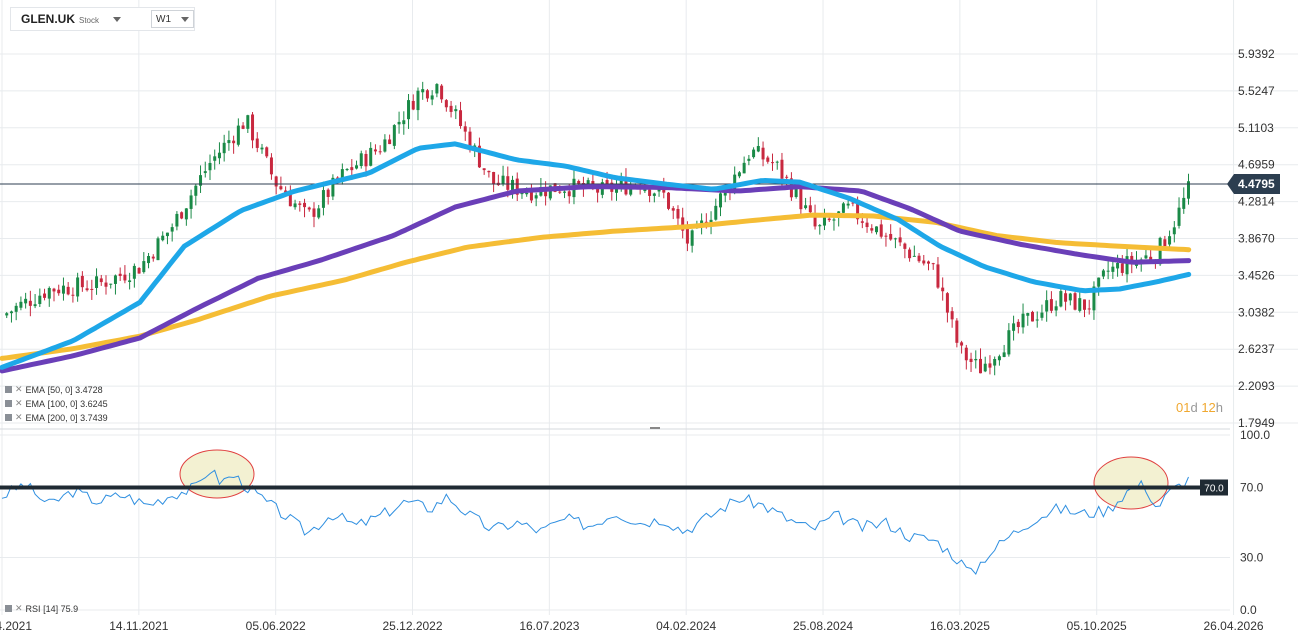 Image resolution: width=1298 pixels, height=642 pixels. Describe the element at coordinates (173, 19) in the screenshot. I see `timeframe-selector: W1` at that location.